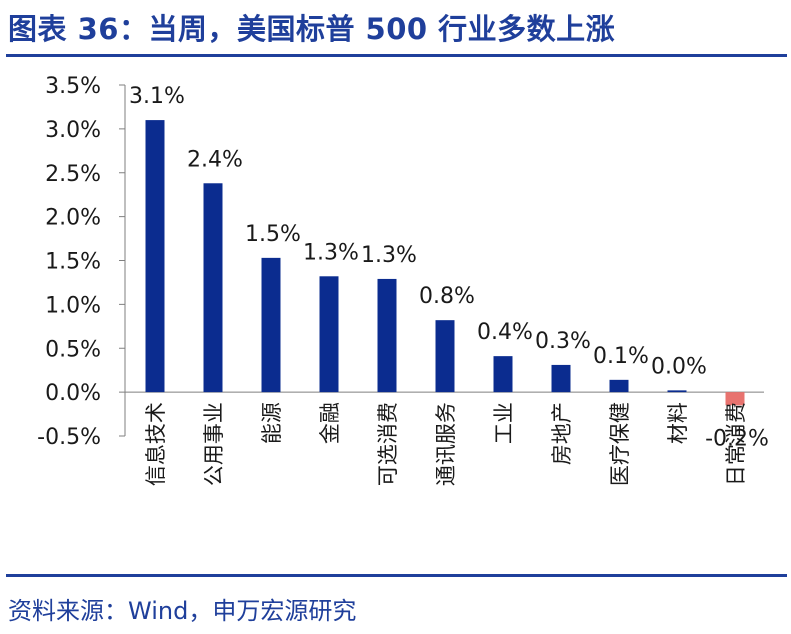  What do you see at coordinates (330, 423) in the screenshot?
I see `category-label: 金融` at bounding box center [330, 423].